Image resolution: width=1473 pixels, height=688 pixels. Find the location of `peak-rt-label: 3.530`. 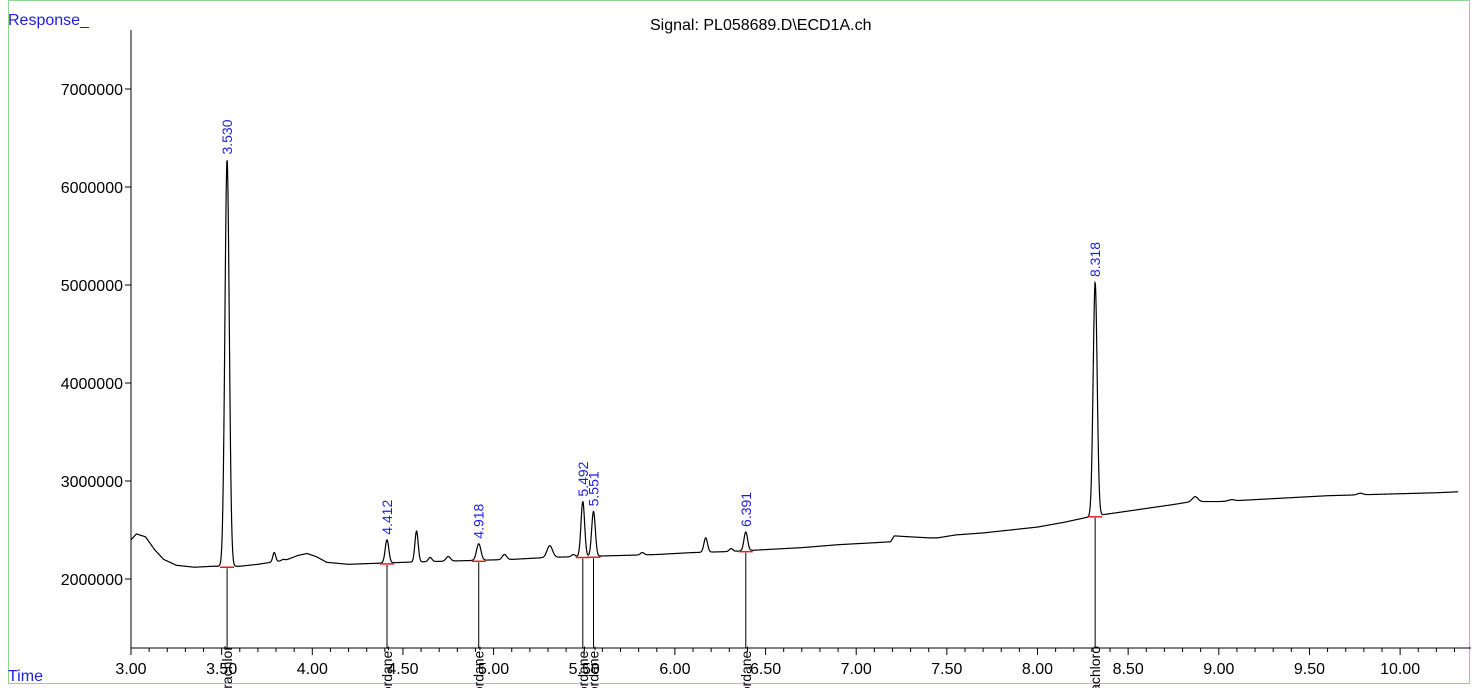

peak-rt-label: 3.530 is located at coordinates (227, 136).